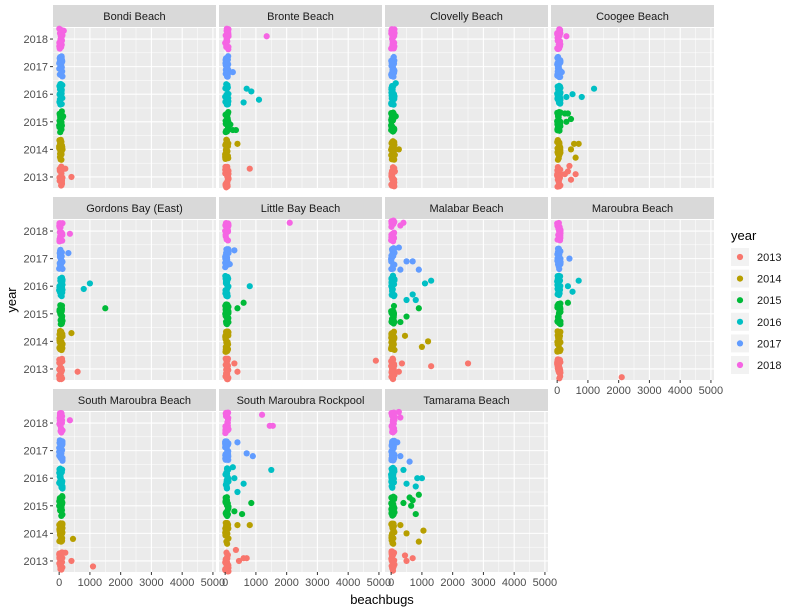 The width and height of the screenshot is (800, 613). I want to click on facet-panel: Coogee Beach, so click(632, 97).